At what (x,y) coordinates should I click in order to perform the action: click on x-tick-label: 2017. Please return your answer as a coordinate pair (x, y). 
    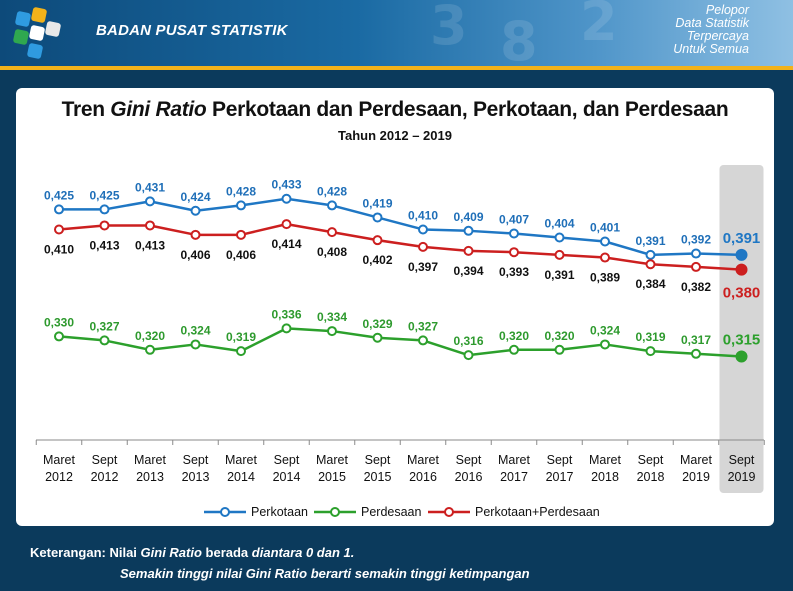
    Looking at the image, I should click on (514, 477).